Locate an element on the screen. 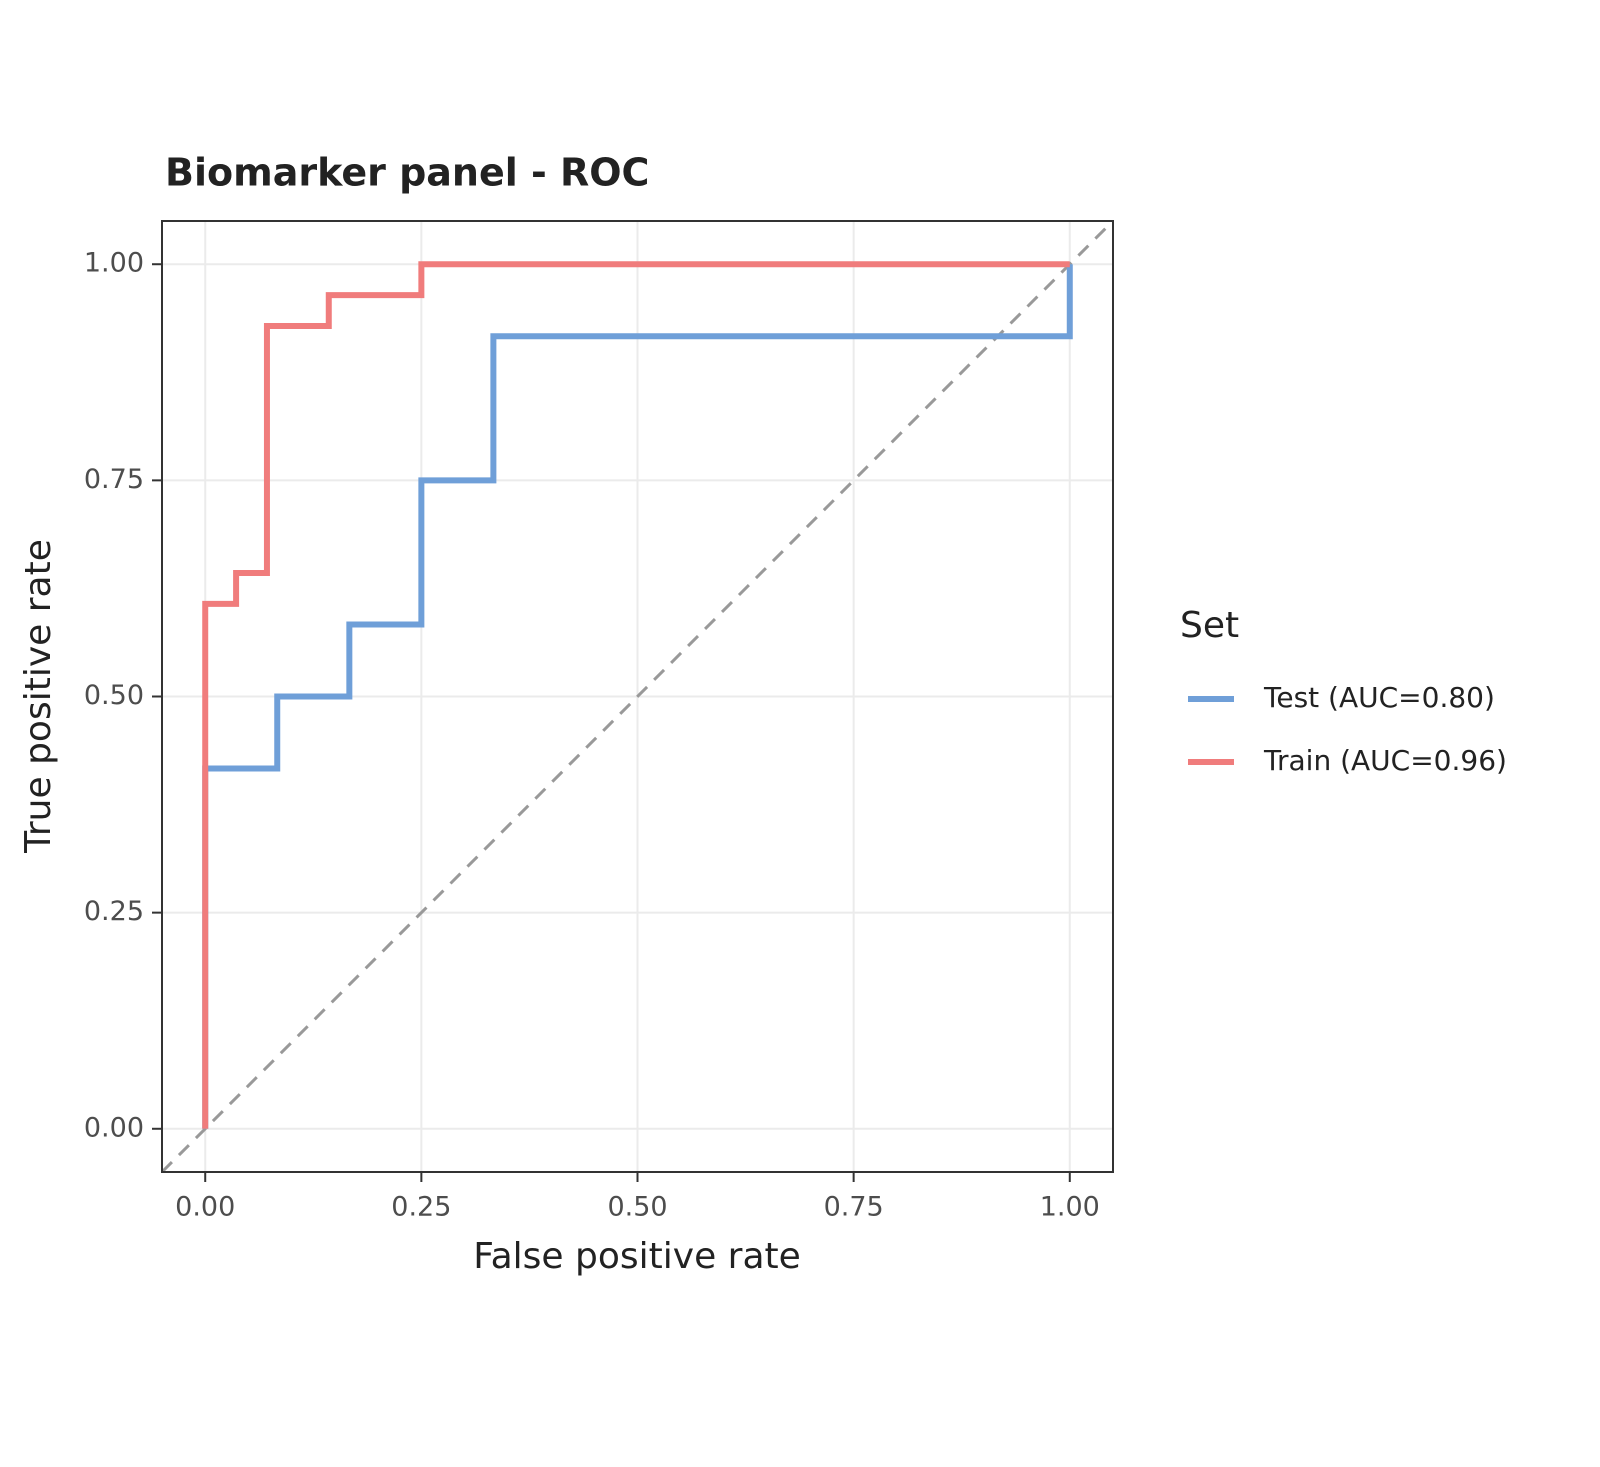  y-tick-label: 0.00 is located at coordinates (114, 1127).